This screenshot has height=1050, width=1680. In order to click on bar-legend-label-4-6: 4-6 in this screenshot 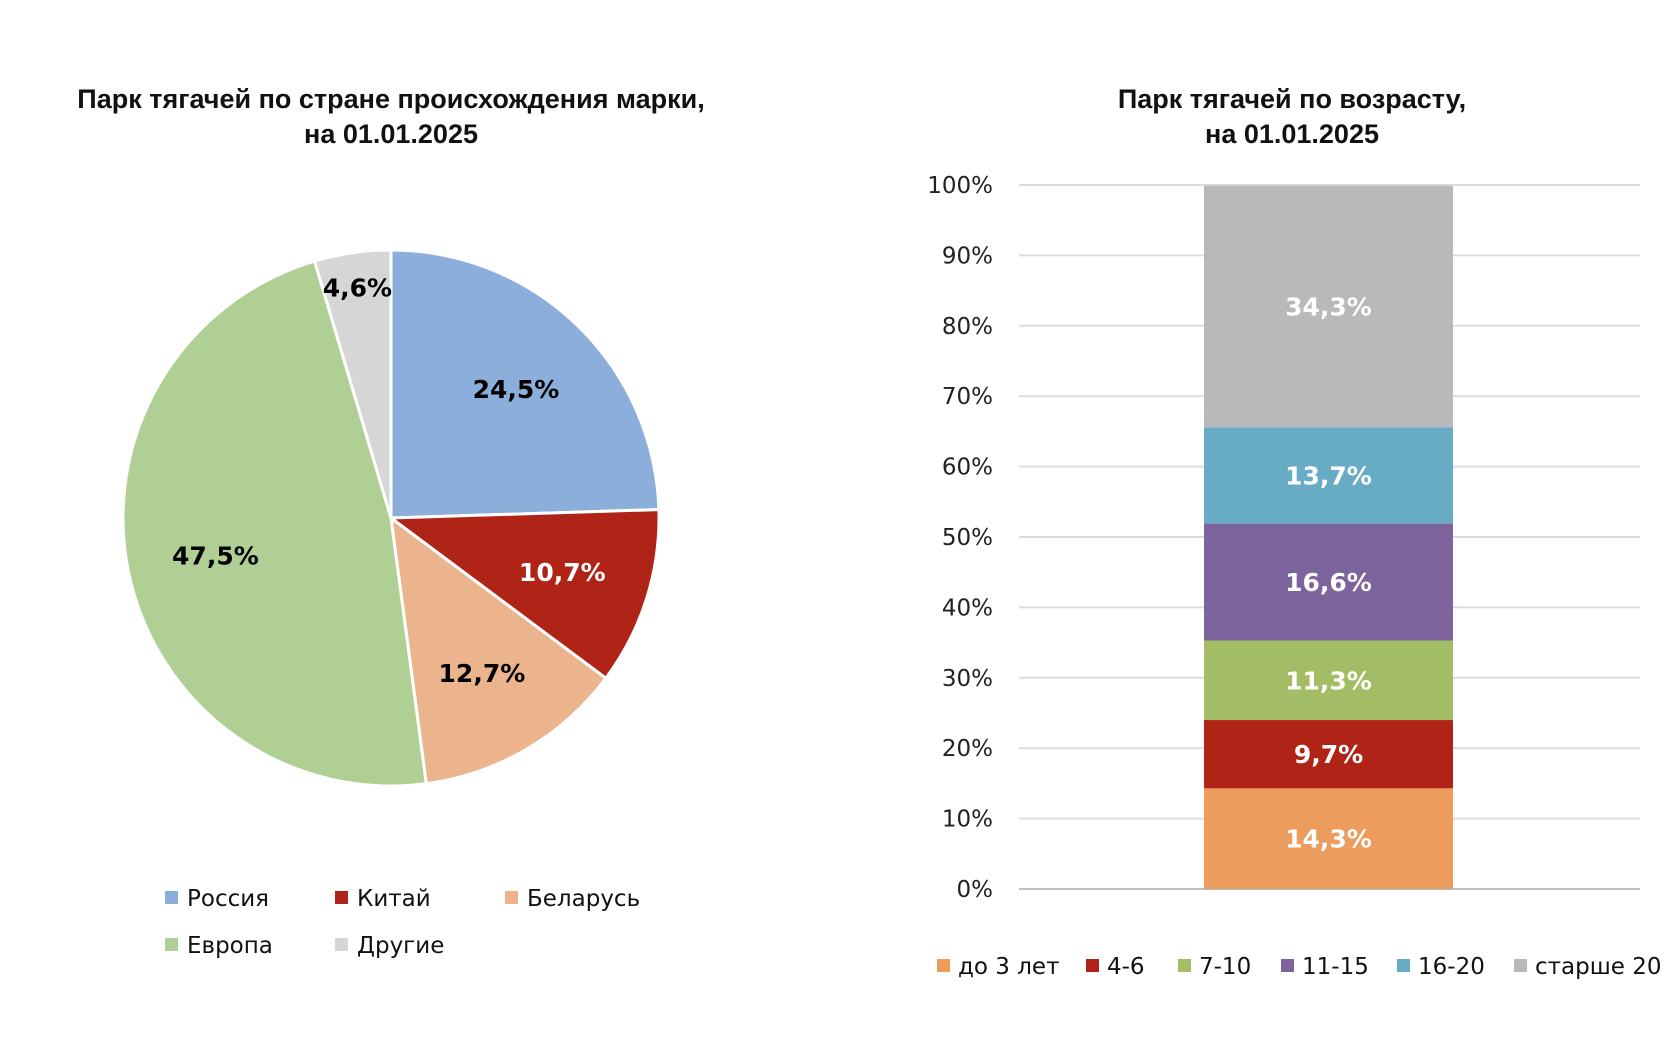, I will do `click(1126, 967)`.